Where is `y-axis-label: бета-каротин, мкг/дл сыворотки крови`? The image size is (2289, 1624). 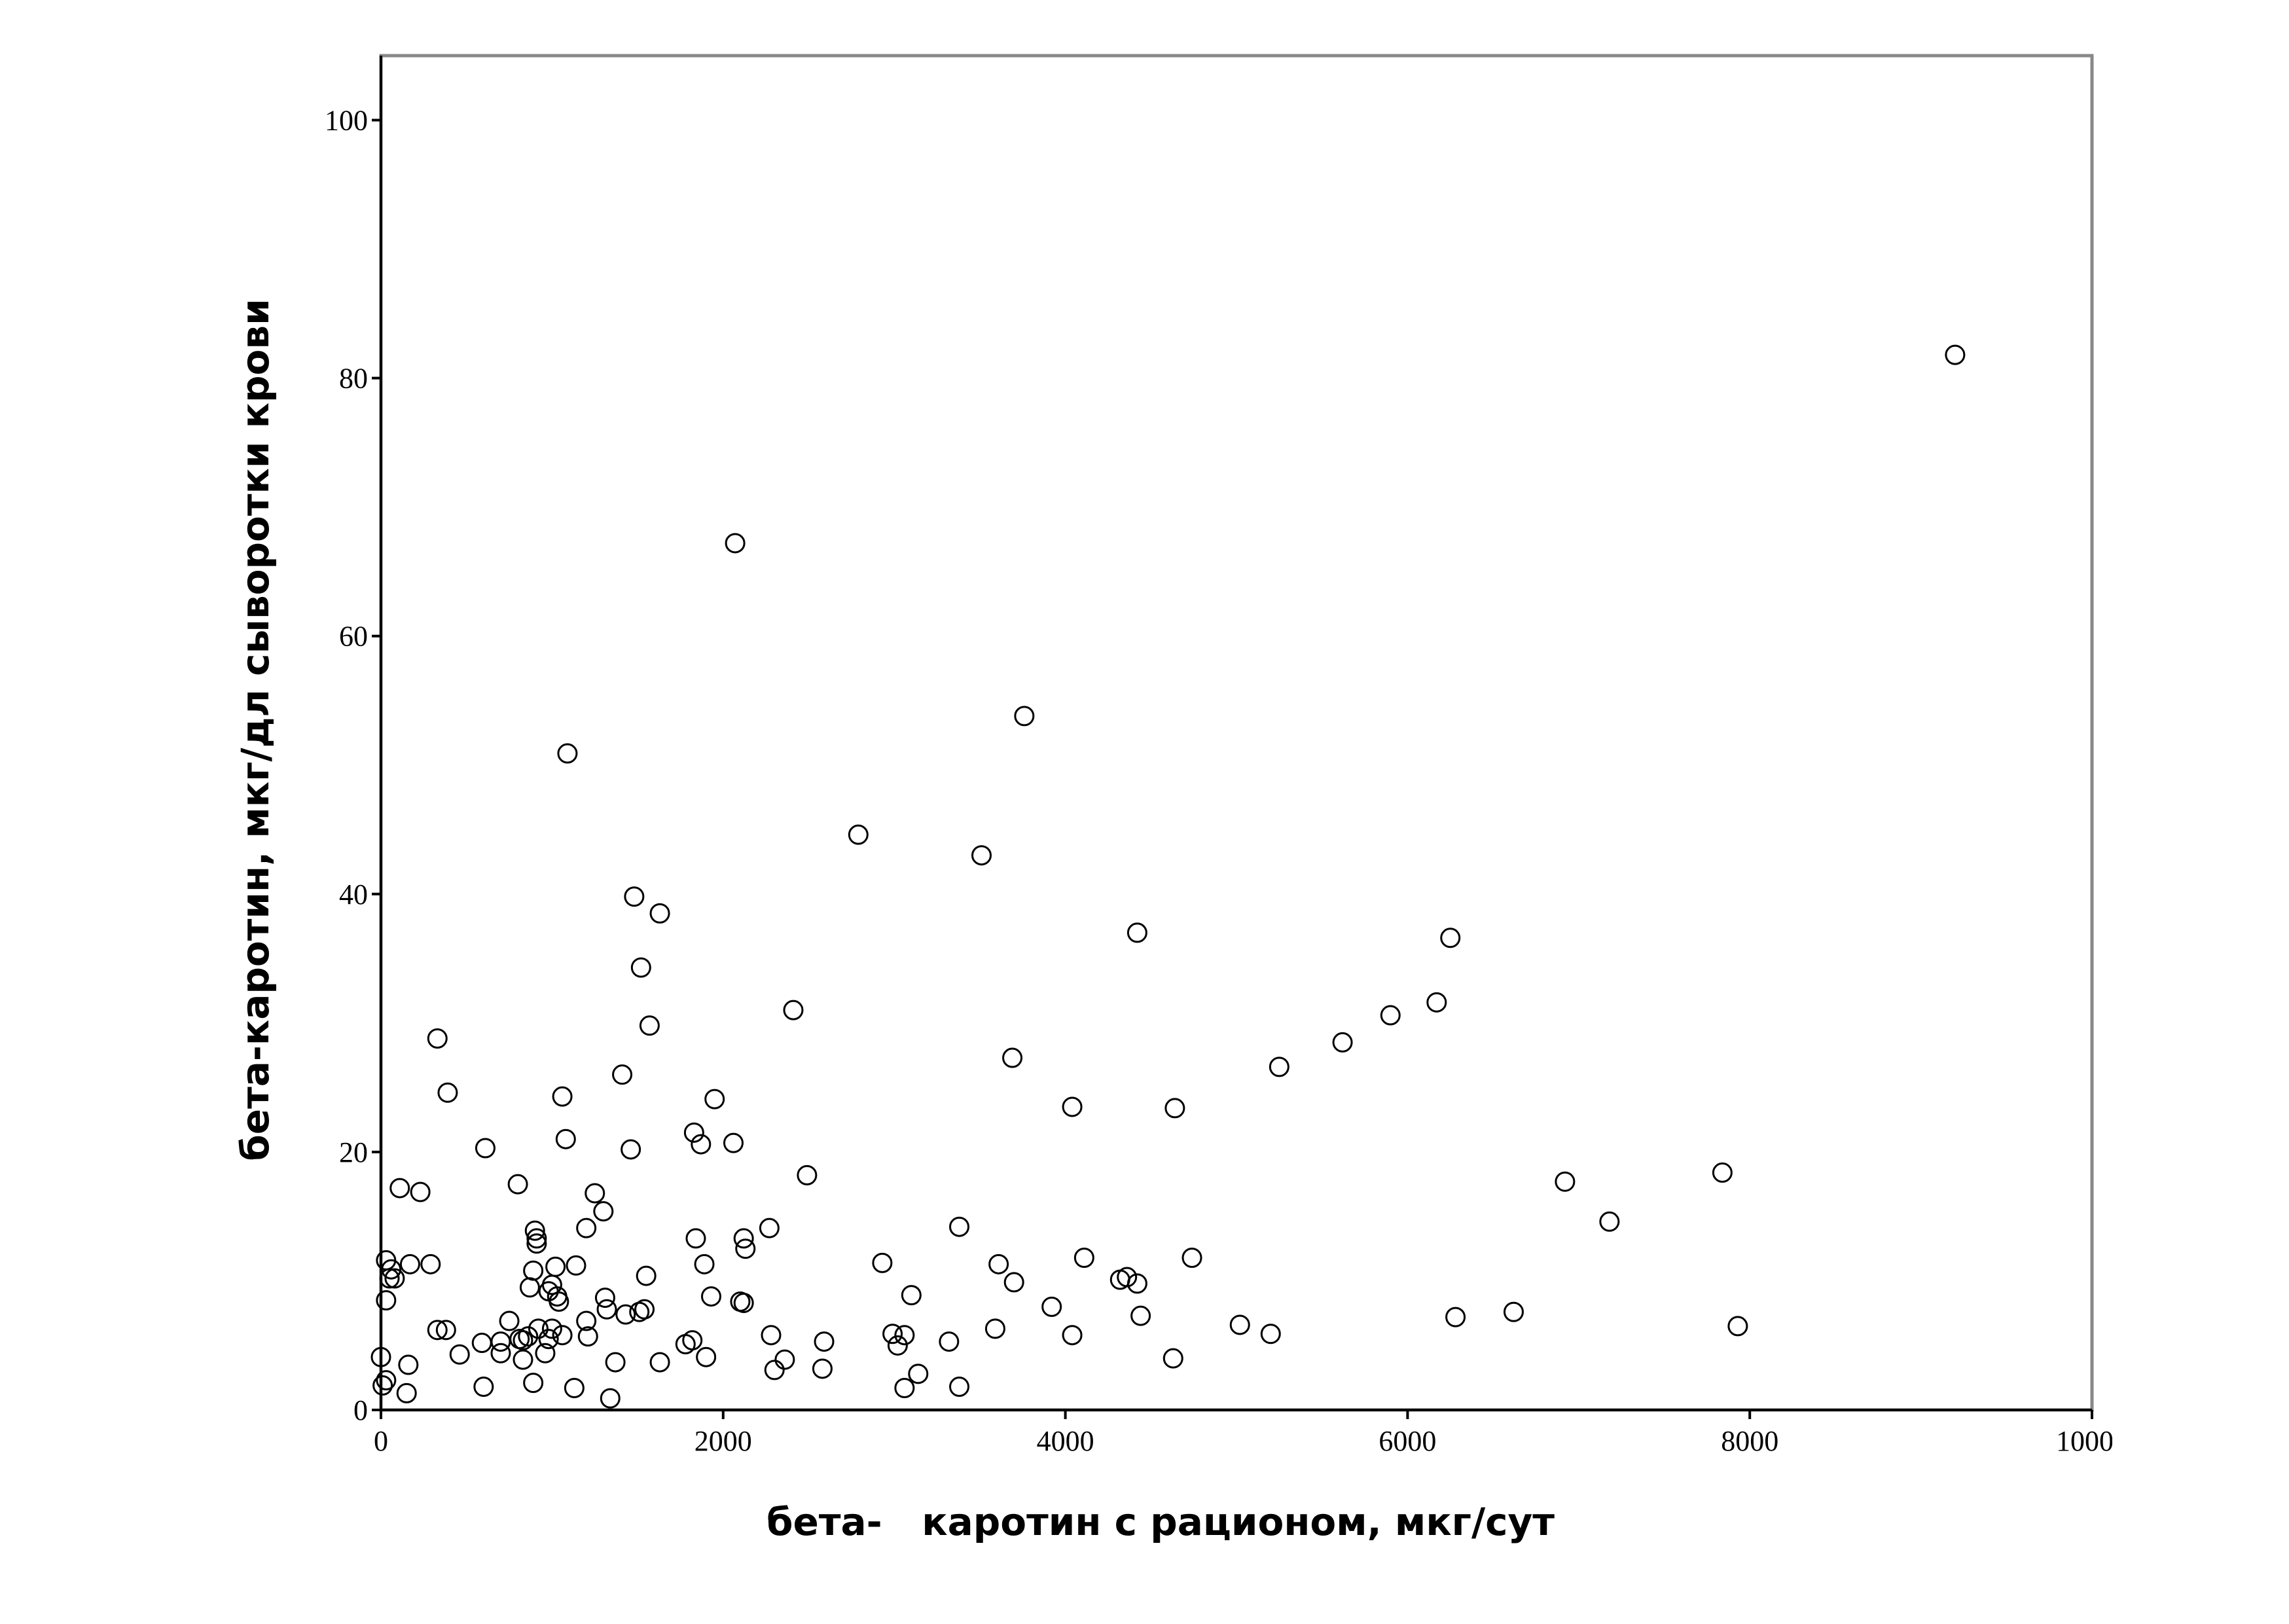 y-axis-label: бета-каротин, мкг/дл сыворотки крови is located at coordinates (255, 729).